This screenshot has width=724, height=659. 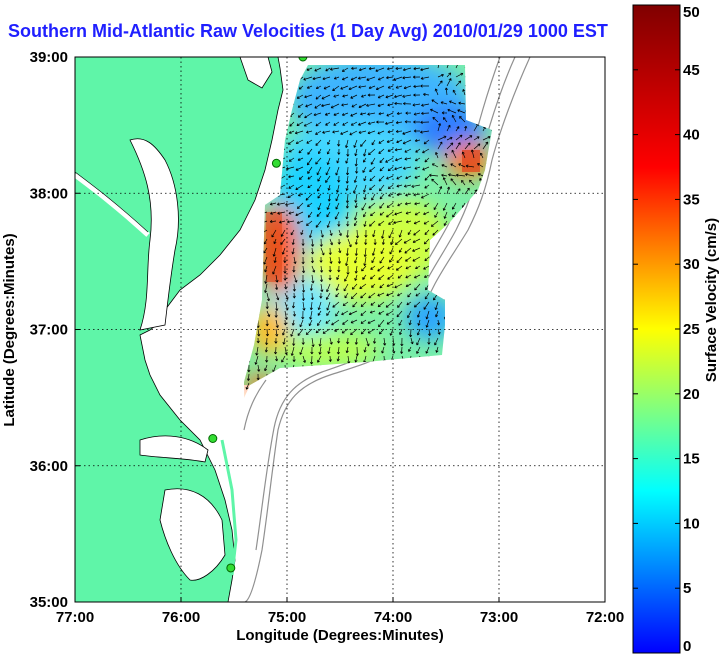 What do you see at coordinates (55, 330) in the screenshot?
I see `y-axis: 35:00 36:00 37:00 38:00 39:00` at bounding box center [55, 330].